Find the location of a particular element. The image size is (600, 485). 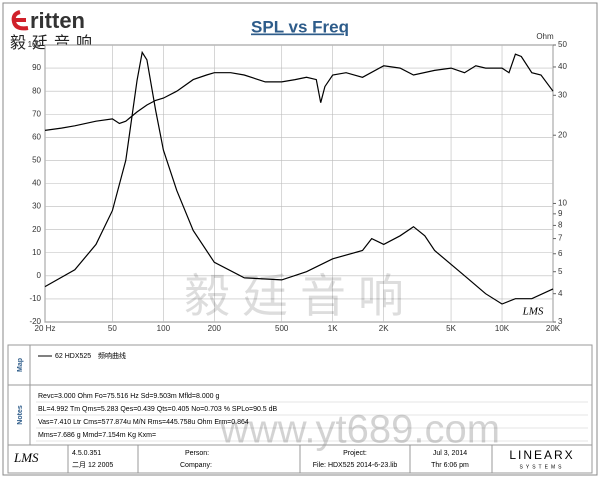

notes-label: Notes is located at coordinates (20, 415).